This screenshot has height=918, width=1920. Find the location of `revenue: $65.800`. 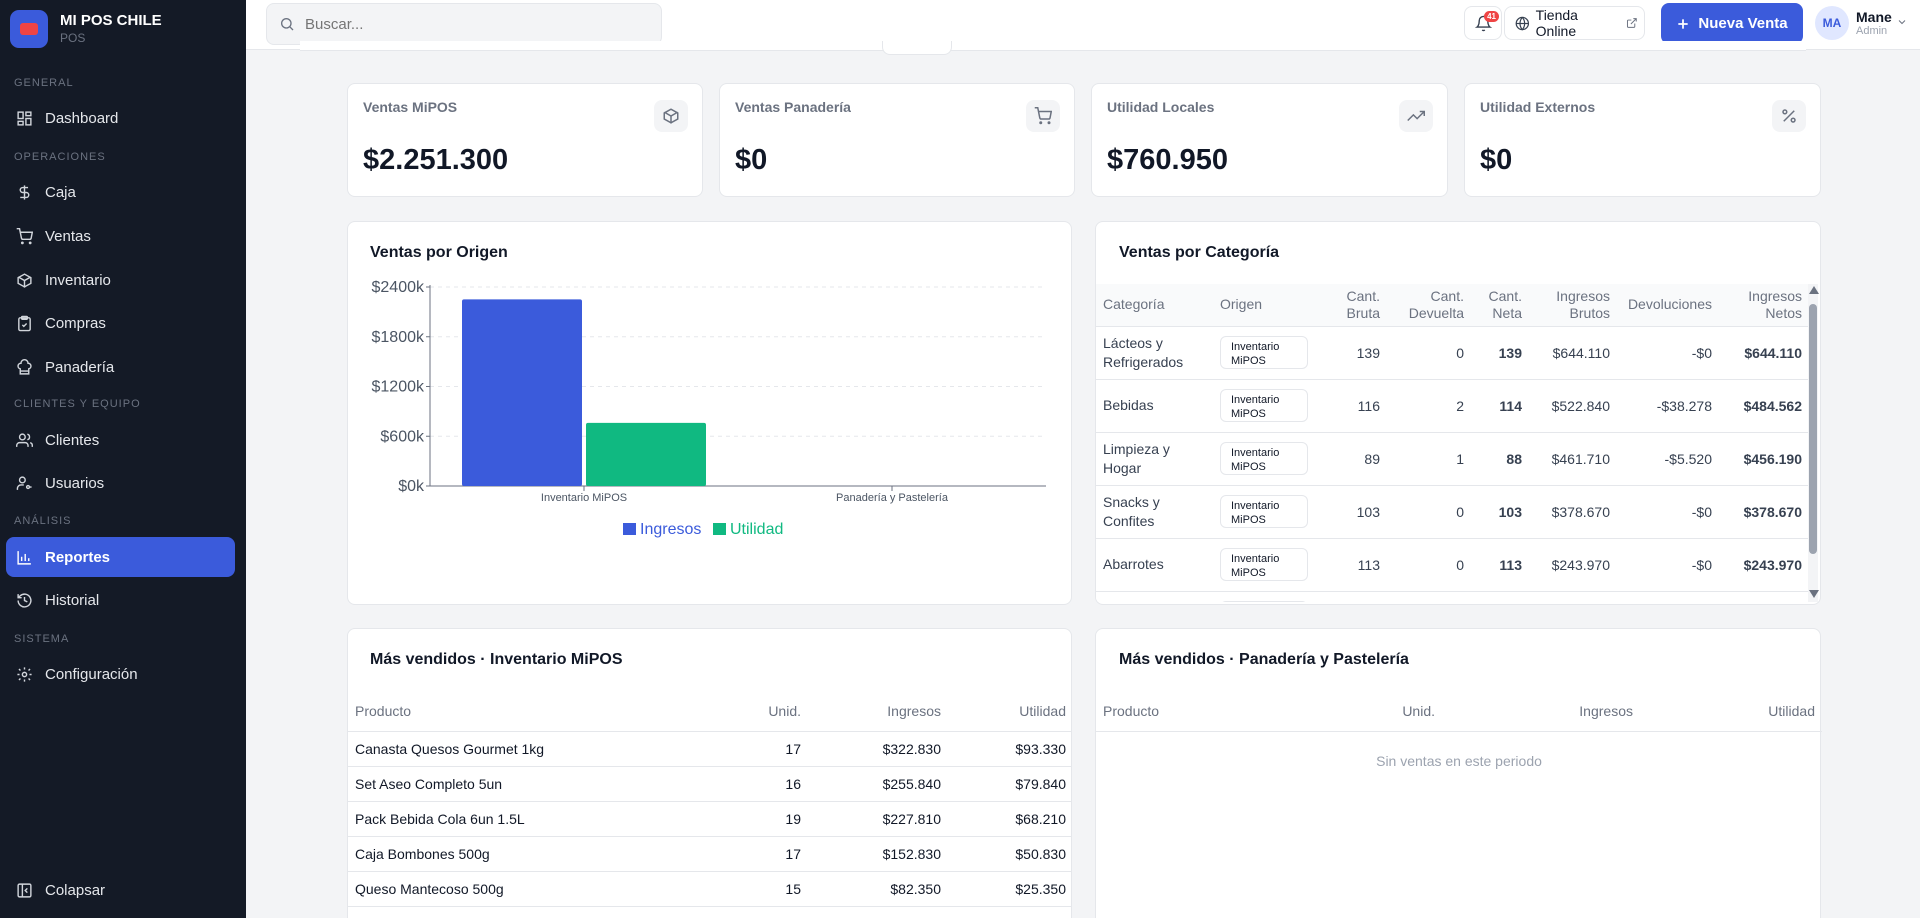

revenue: $65.800 is located at coordinates (878, 911).